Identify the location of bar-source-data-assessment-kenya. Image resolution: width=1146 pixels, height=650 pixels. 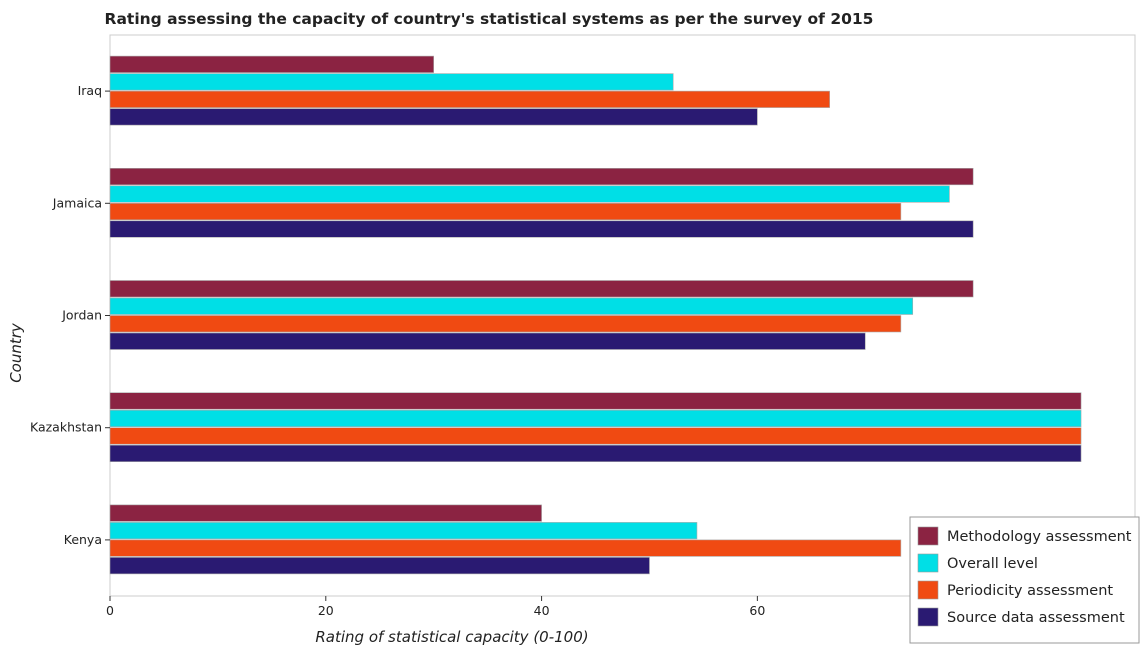
(379, 566).